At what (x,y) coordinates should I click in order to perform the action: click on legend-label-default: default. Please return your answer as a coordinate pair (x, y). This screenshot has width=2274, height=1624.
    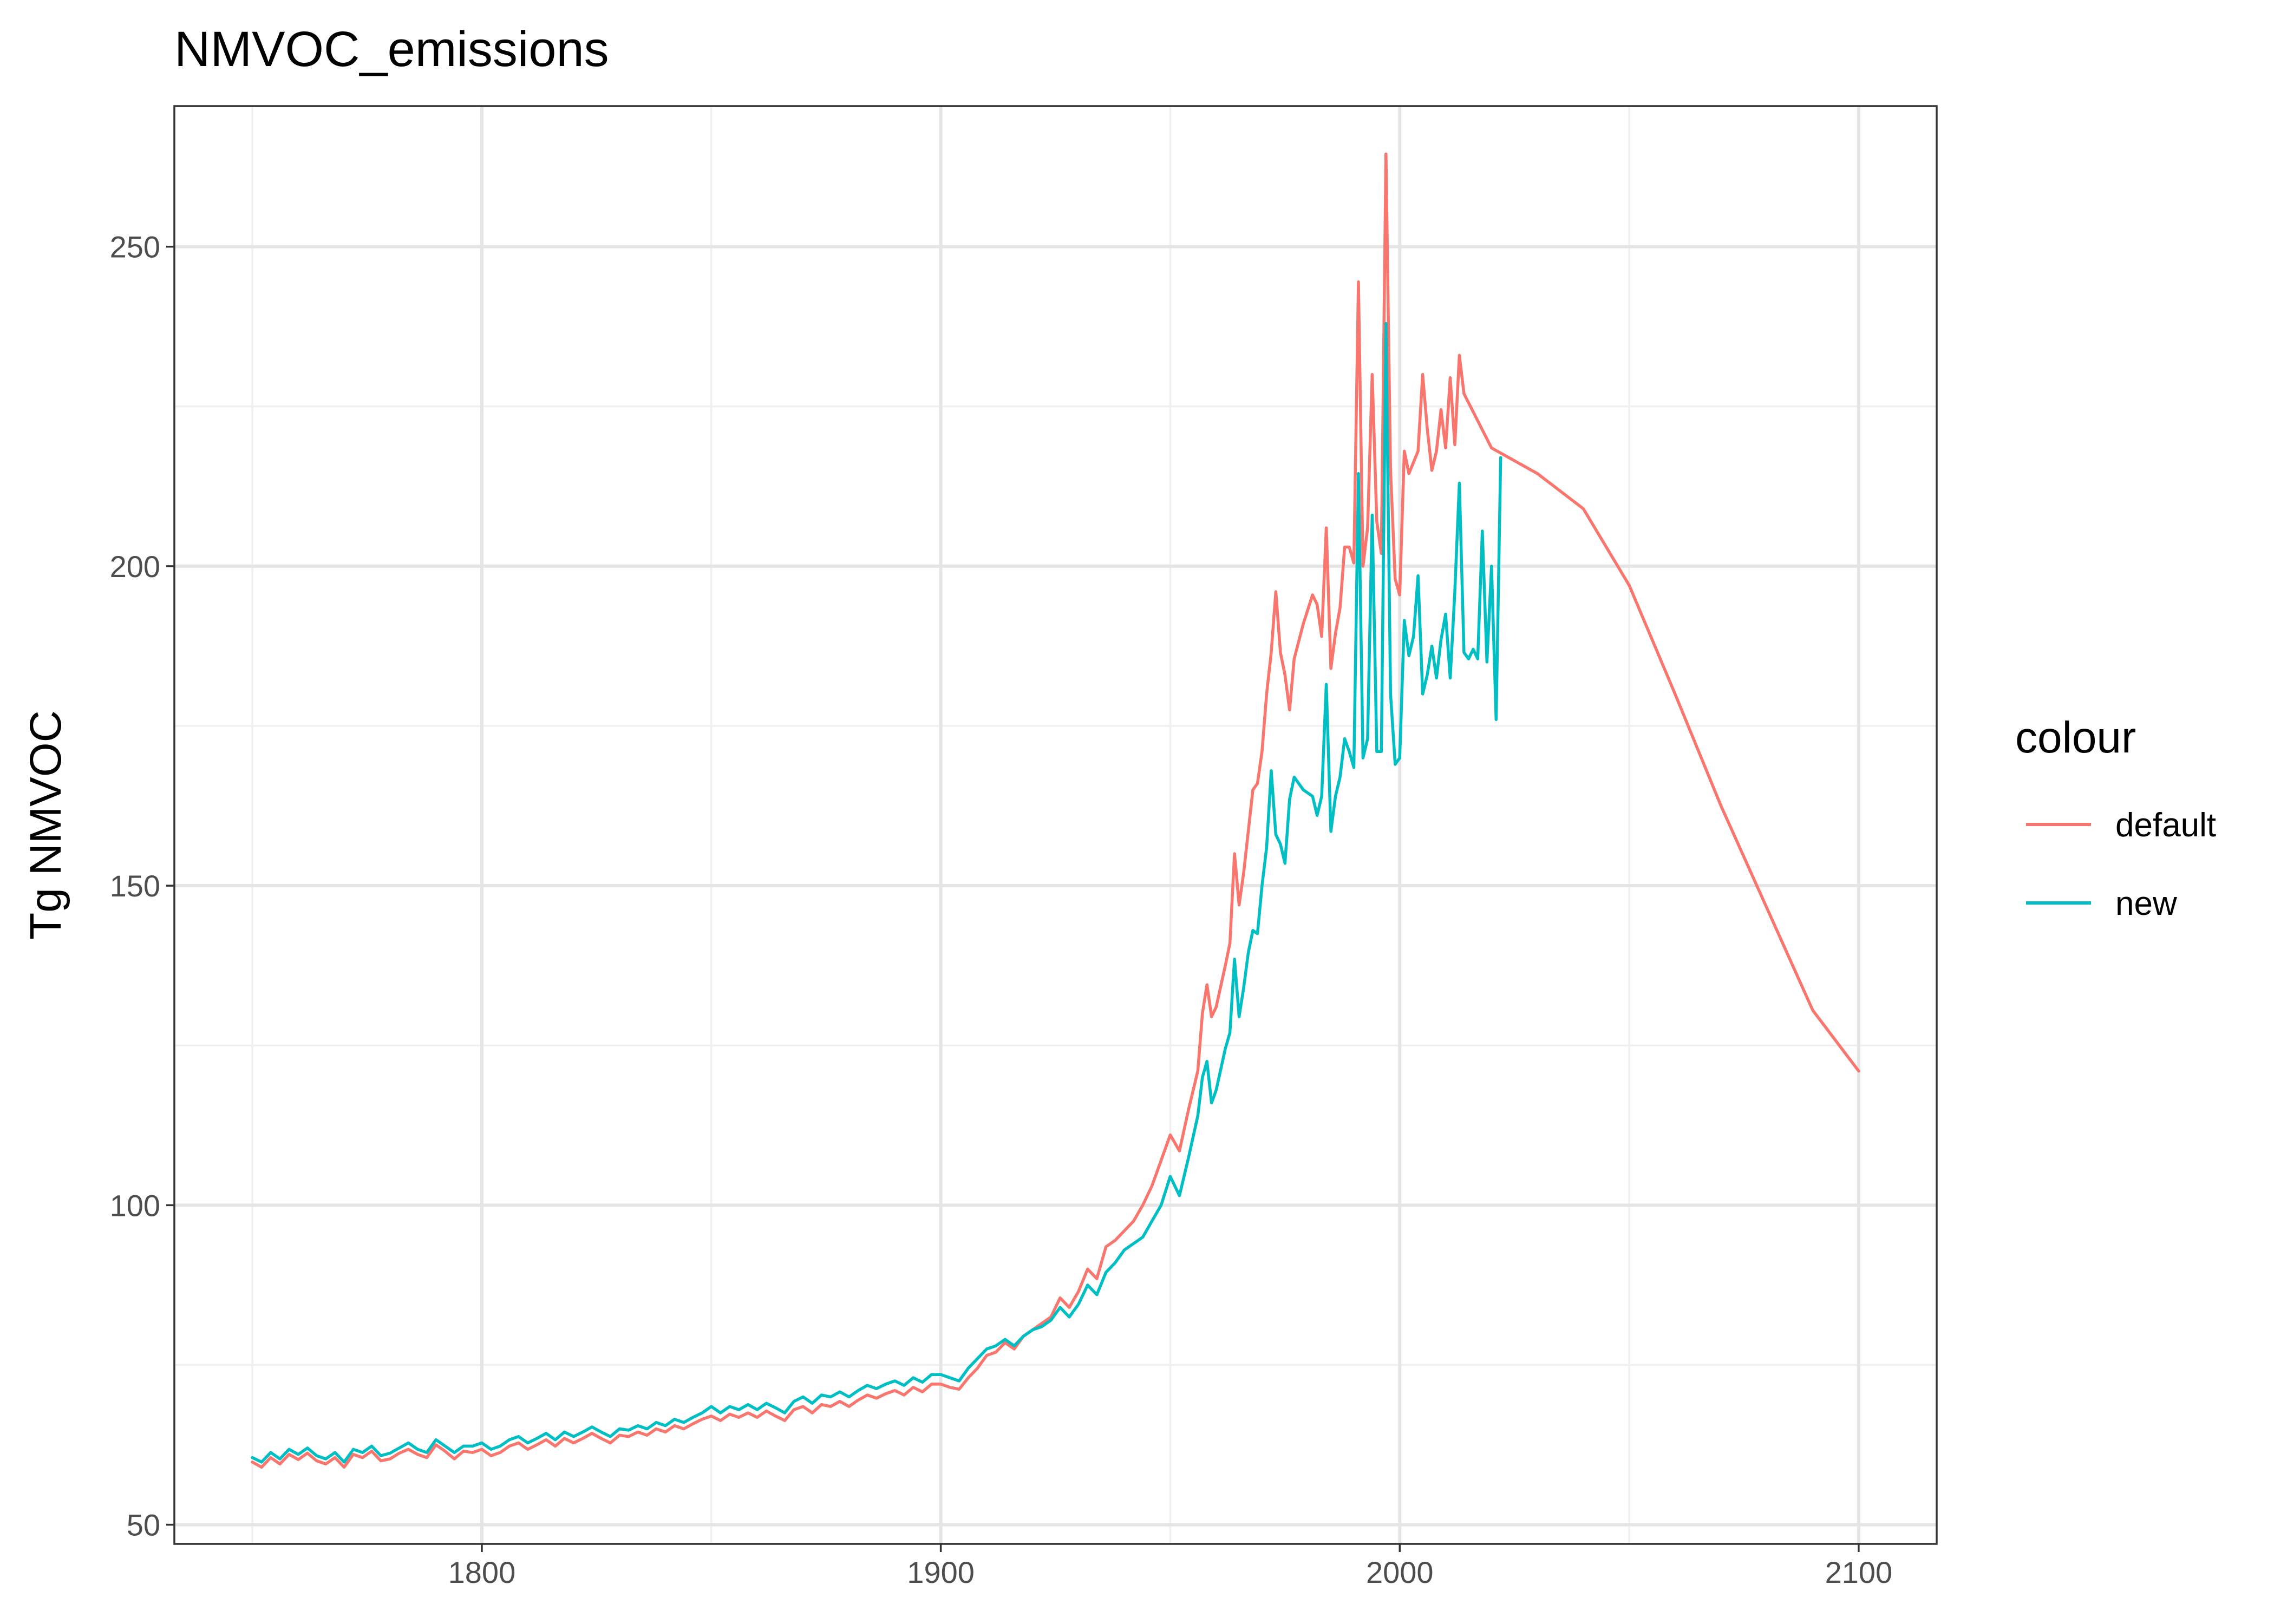
    Looking at the image, I should click on (2166, 825).